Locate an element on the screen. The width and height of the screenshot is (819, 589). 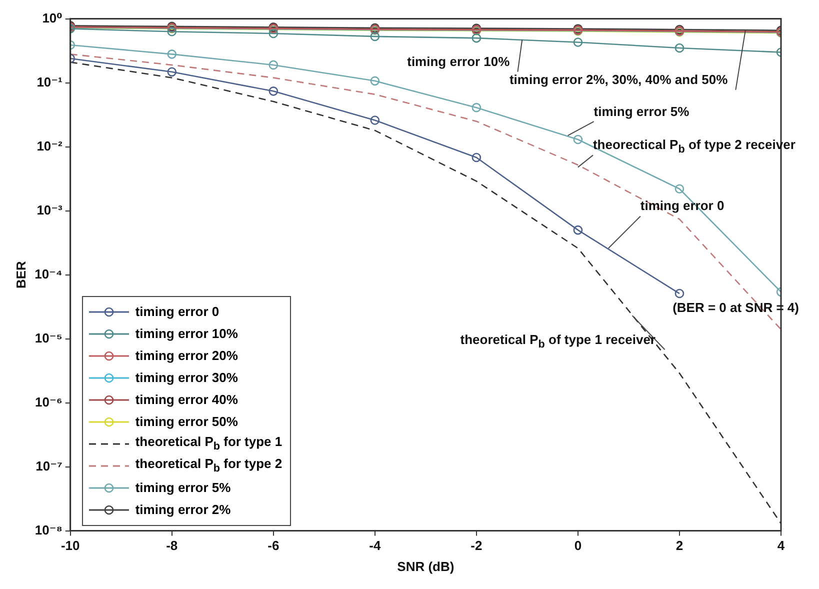
x-tick-label: -4 is located at coordinates (375, 546).